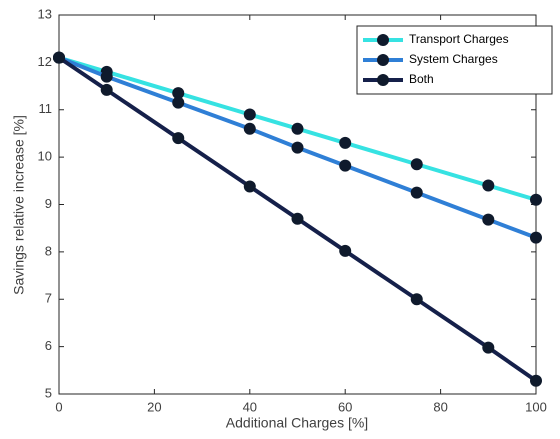 This screenshot has width=560, height=439. I want to click on x-tick-label: 20, so click(154, 406).